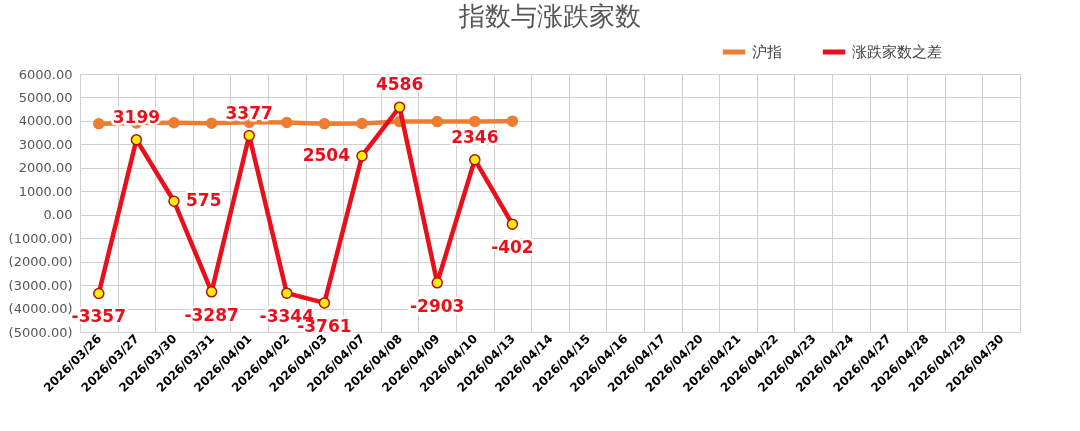 This screenshot has width=1080, height=431. I want to click on chart-title: 指数与涨跌家数, so click(549, 16).